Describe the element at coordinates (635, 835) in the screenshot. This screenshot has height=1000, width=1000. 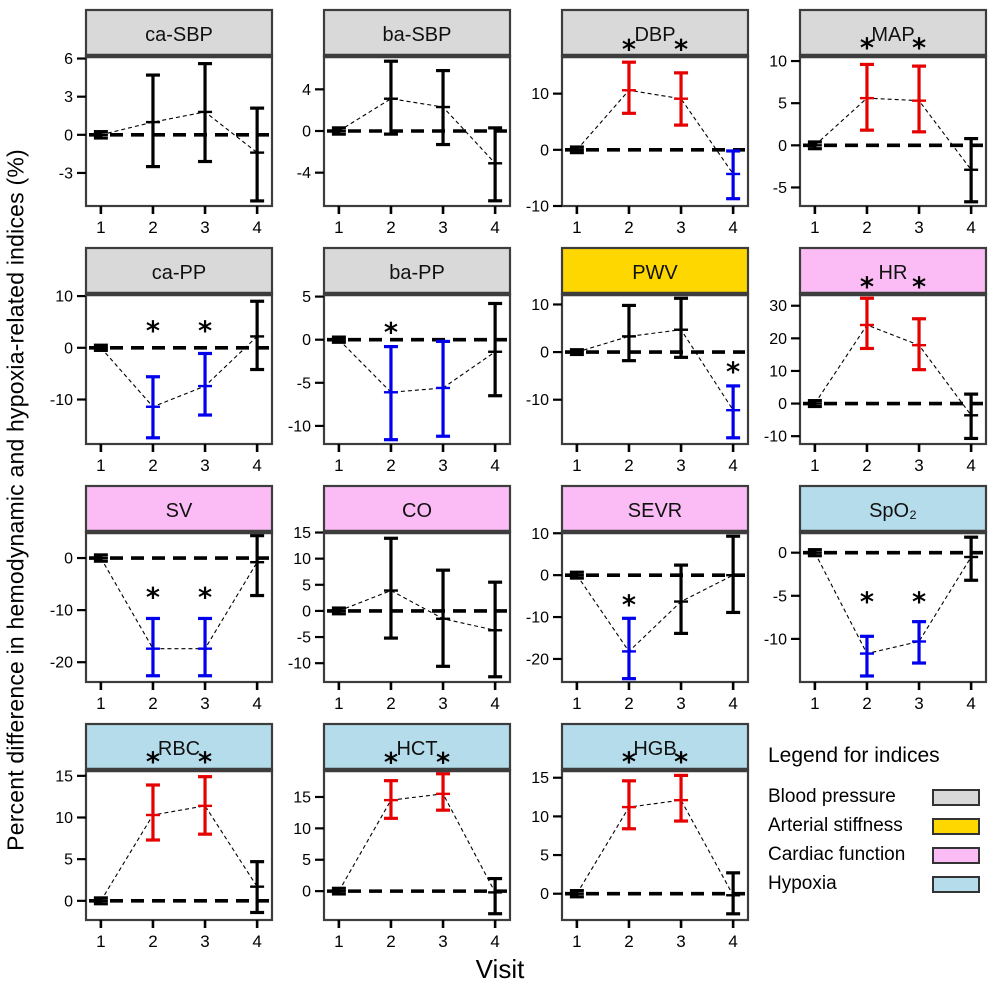
I see `panel-HGB: 15 10 5 0 1 2 3 4 HGB * *` at that location.